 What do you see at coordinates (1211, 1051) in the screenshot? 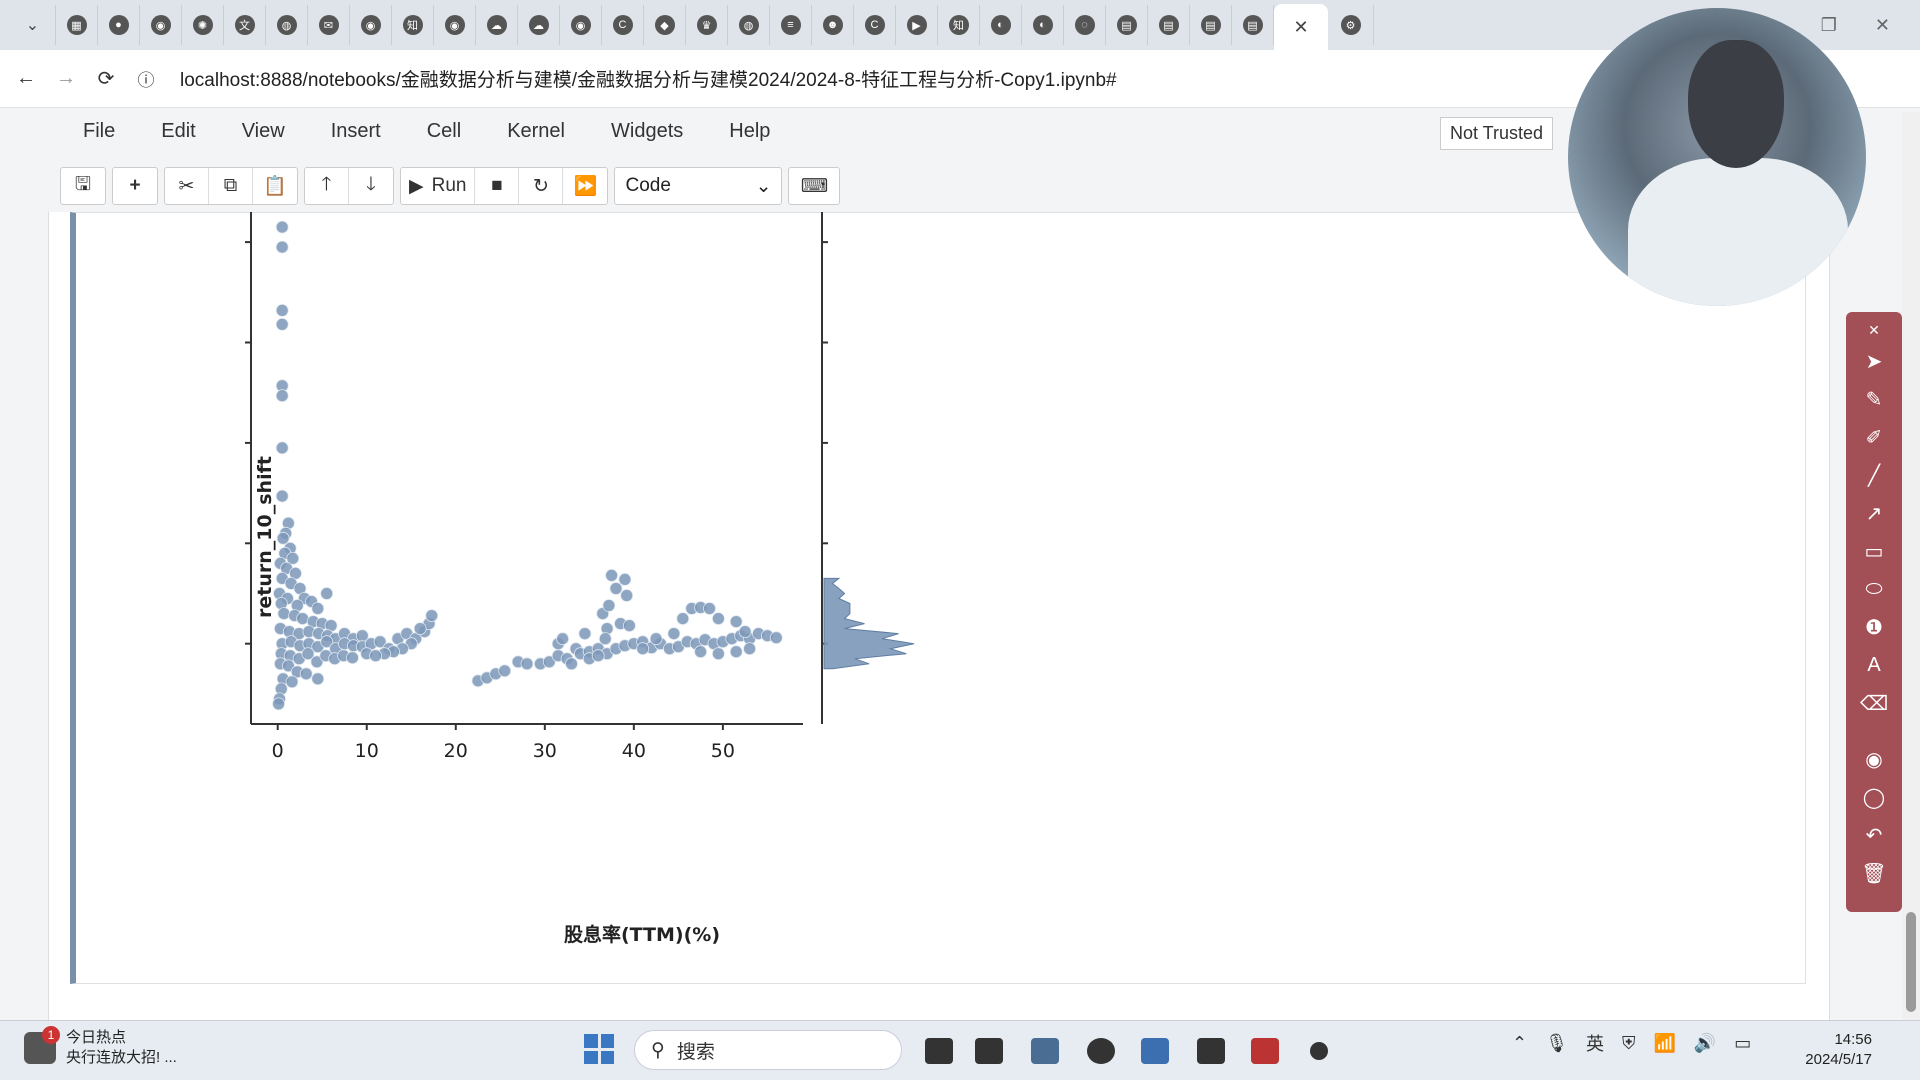
I see `taskbar-app-terminal-icon` at bounding box center [1211, 1051].